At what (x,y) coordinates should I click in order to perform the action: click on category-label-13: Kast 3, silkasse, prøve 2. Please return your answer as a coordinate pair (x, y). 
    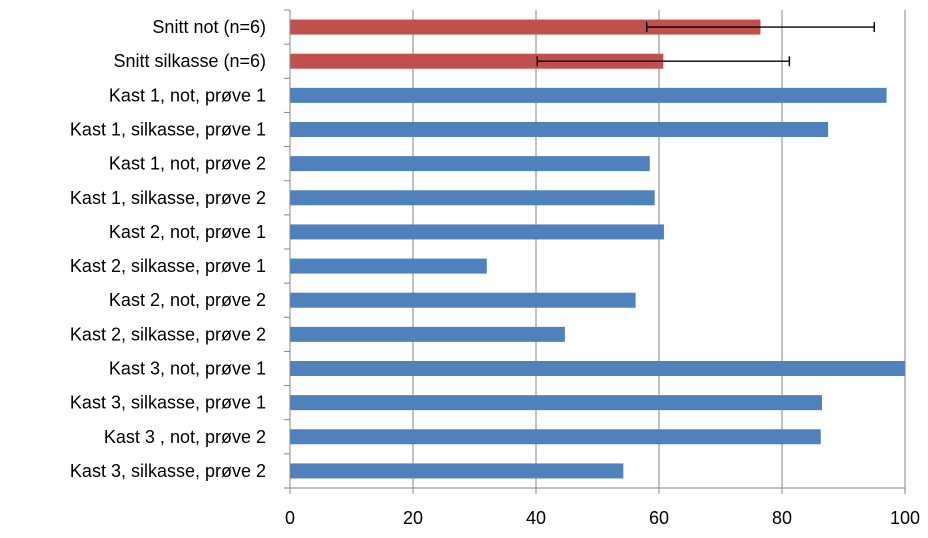
    Looking at the image, I should click on (168, 471).